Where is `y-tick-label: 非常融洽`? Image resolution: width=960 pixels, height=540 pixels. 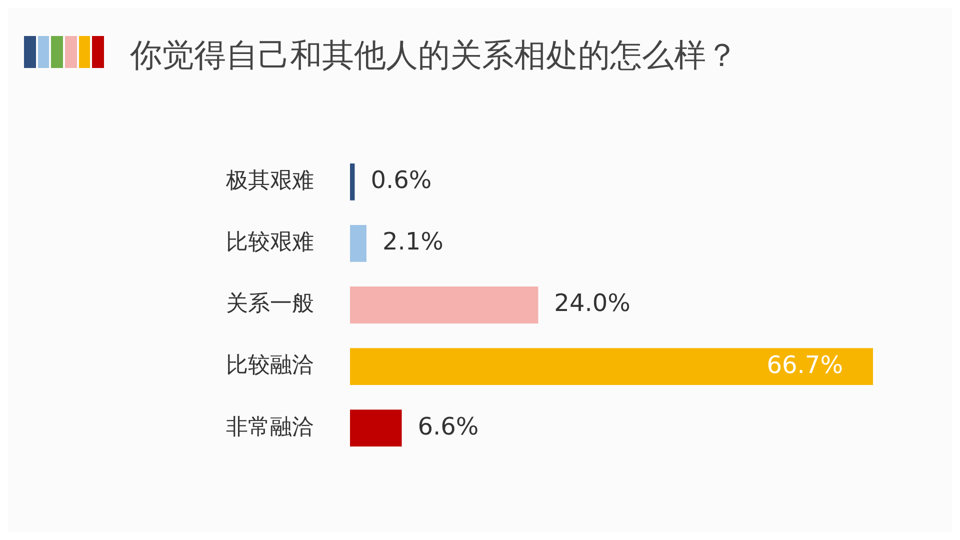 y-tick-label: 非常融洽 is located at coordinates (270, 427).